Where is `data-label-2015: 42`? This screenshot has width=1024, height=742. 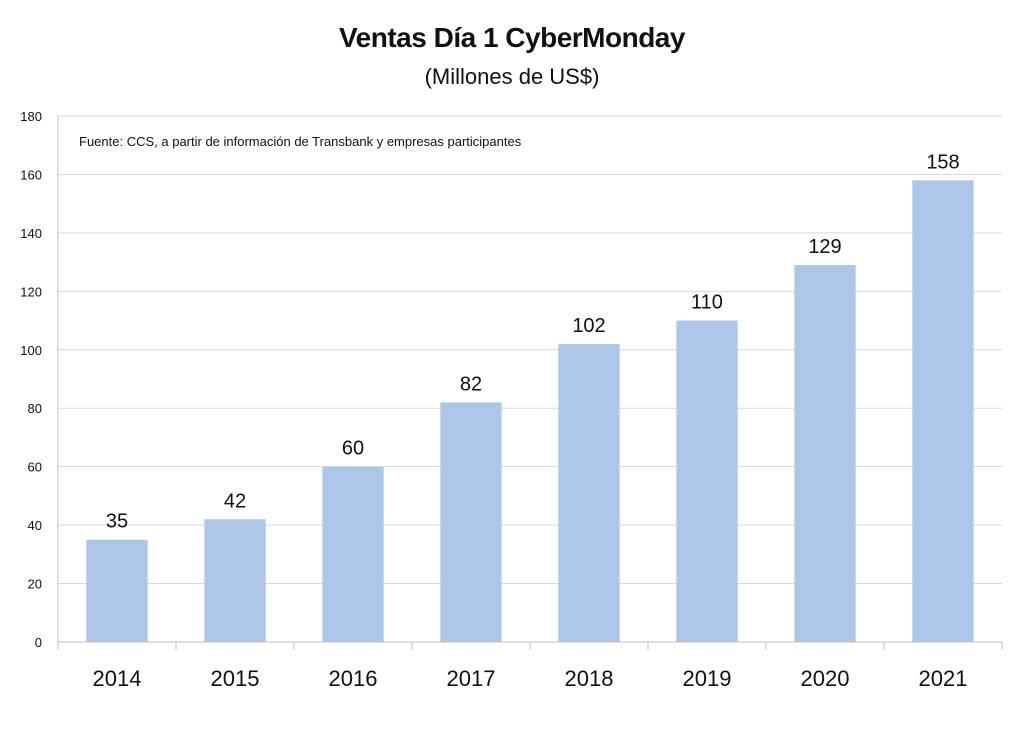
data-label-2015: 42 is located at coordinates (235, 501).